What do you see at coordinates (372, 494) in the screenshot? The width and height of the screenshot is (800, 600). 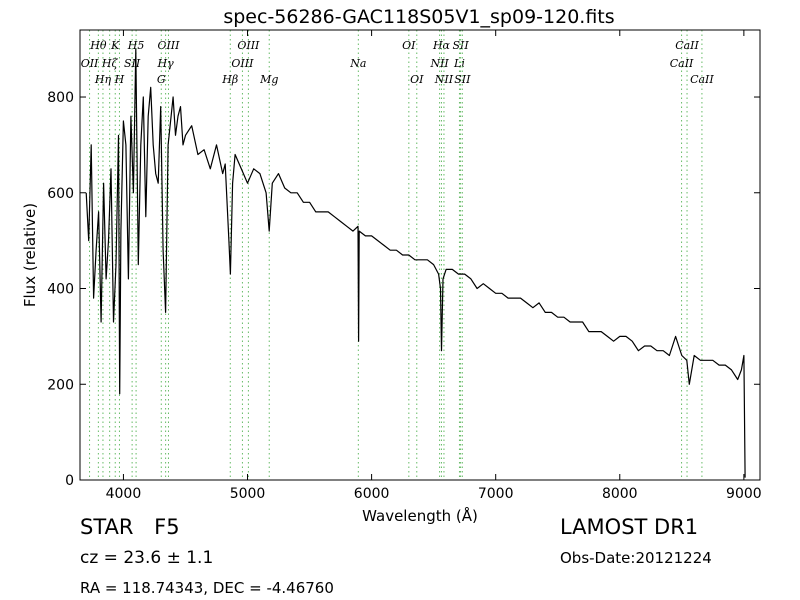 I see `x-tick-label-2: 6000` at bounding box center [372, 494].